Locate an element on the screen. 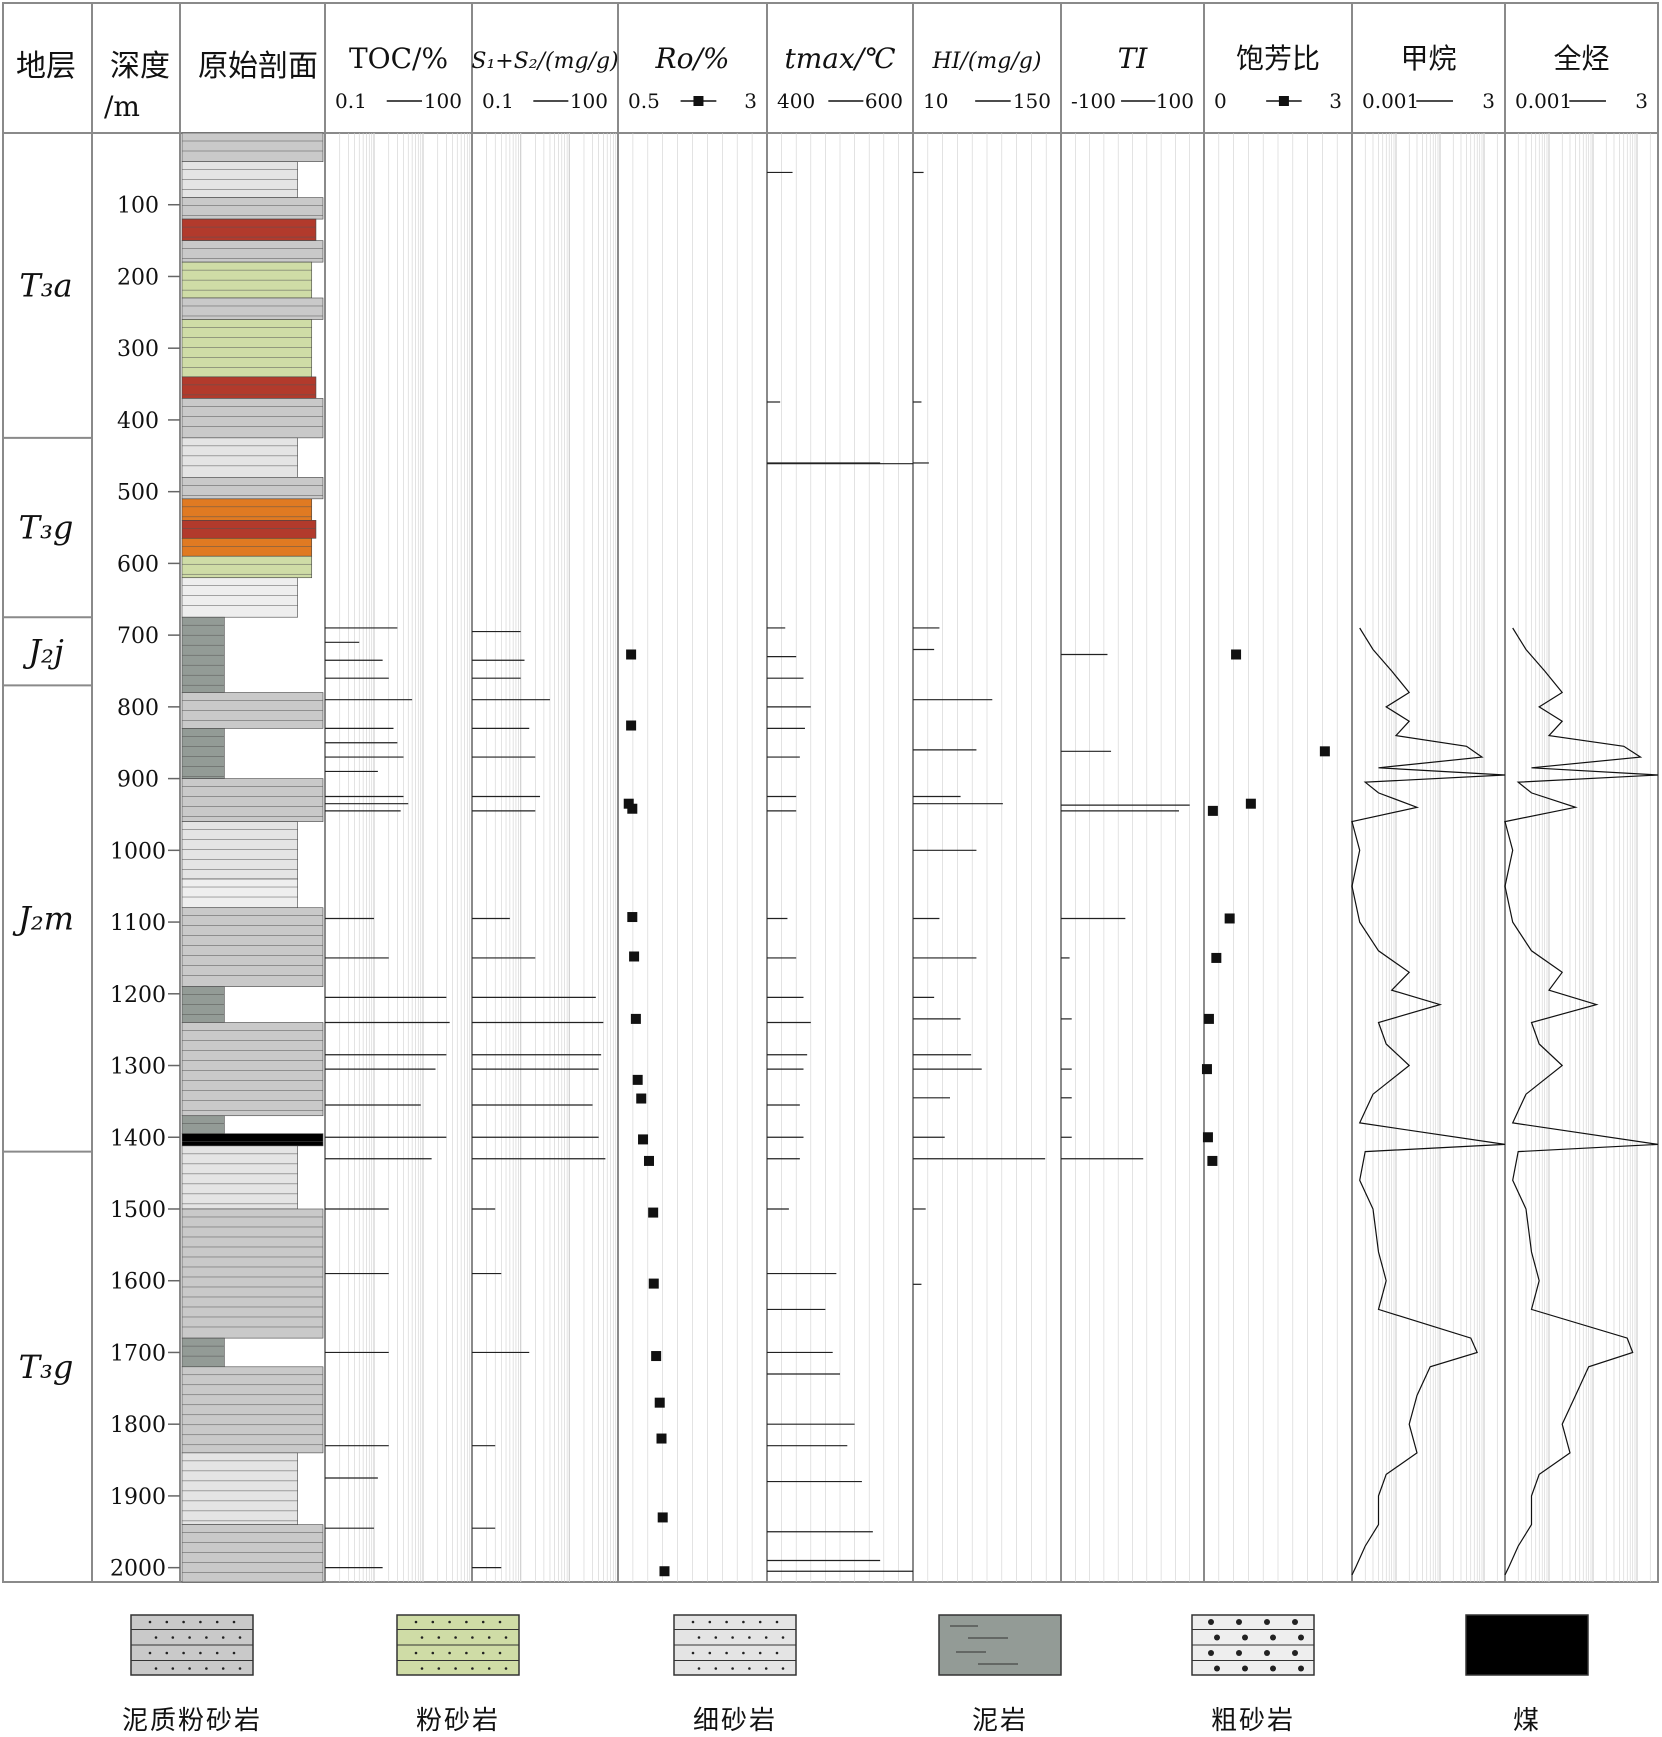 Image resolution: width=1662 pixels, height=1737 pixels. depth-header-line1: 深度 is located at coordinates (140, 66).